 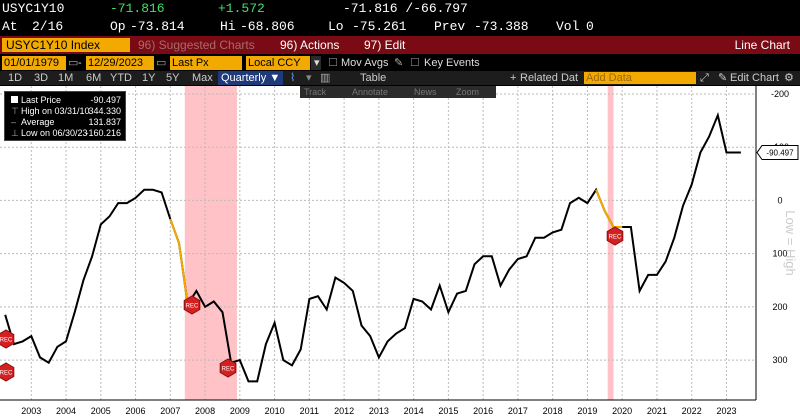 I want to click on settings-icon: ⚙, so click(x=789, y=78).